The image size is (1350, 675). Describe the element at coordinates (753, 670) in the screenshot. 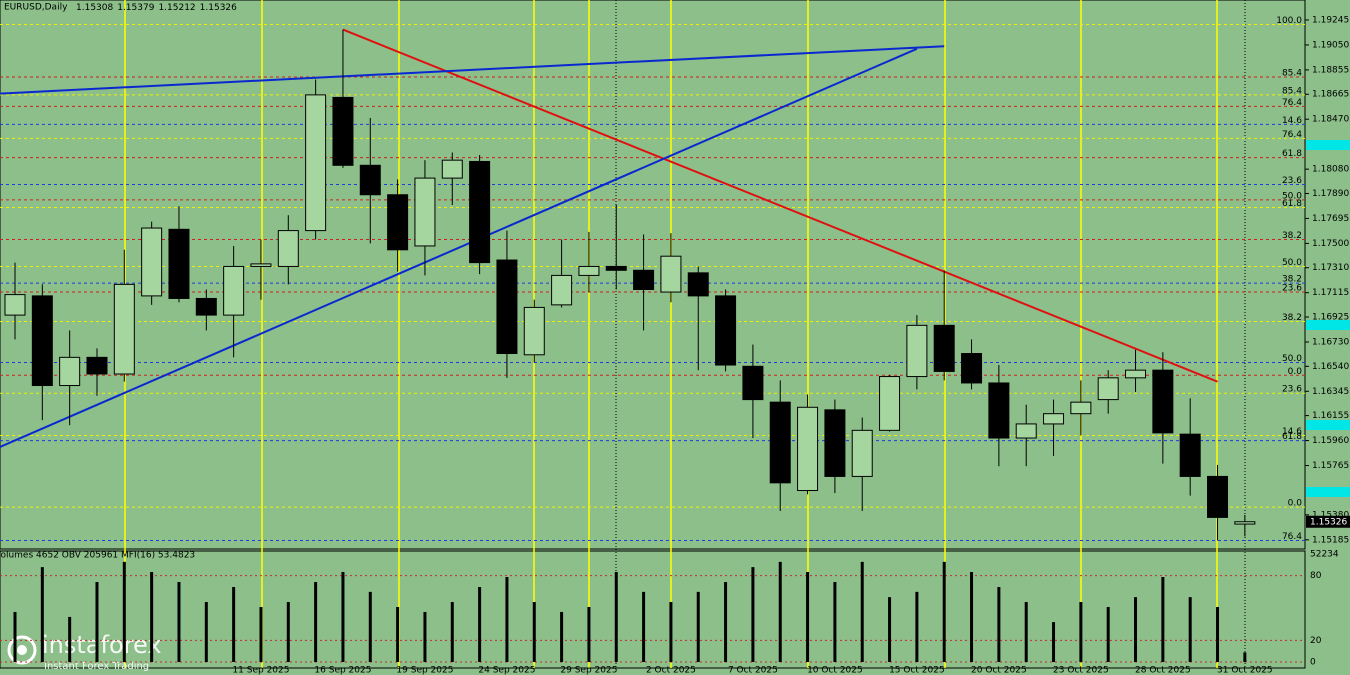

I see `x-tick-label: 7 Oct 2025` at that location.